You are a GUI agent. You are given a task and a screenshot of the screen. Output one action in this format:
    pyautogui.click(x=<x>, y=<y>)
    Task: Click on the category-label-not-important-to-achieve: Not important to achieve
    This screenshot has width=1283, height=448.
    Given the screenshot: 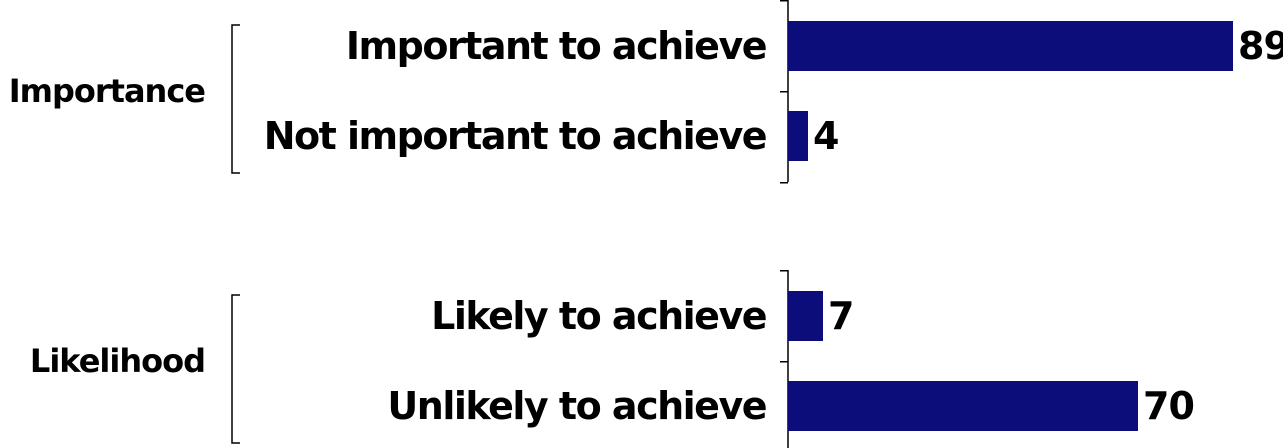 What is the action you would take?
    pyautogui.click(x=515, y=136)
    